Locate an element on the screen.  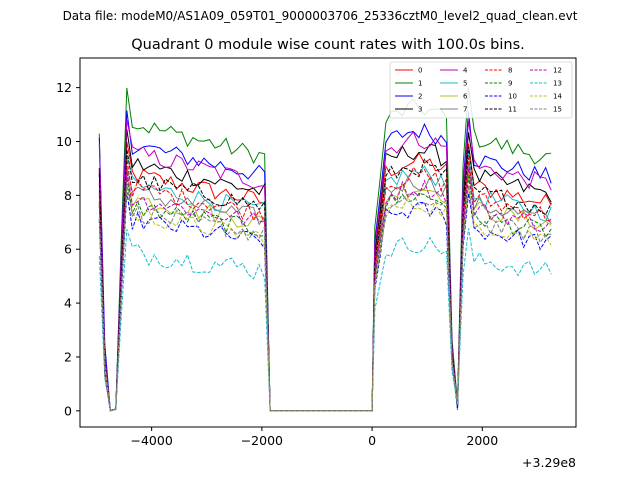
legend-label-12: 12 is located at coordinates (557, 71).